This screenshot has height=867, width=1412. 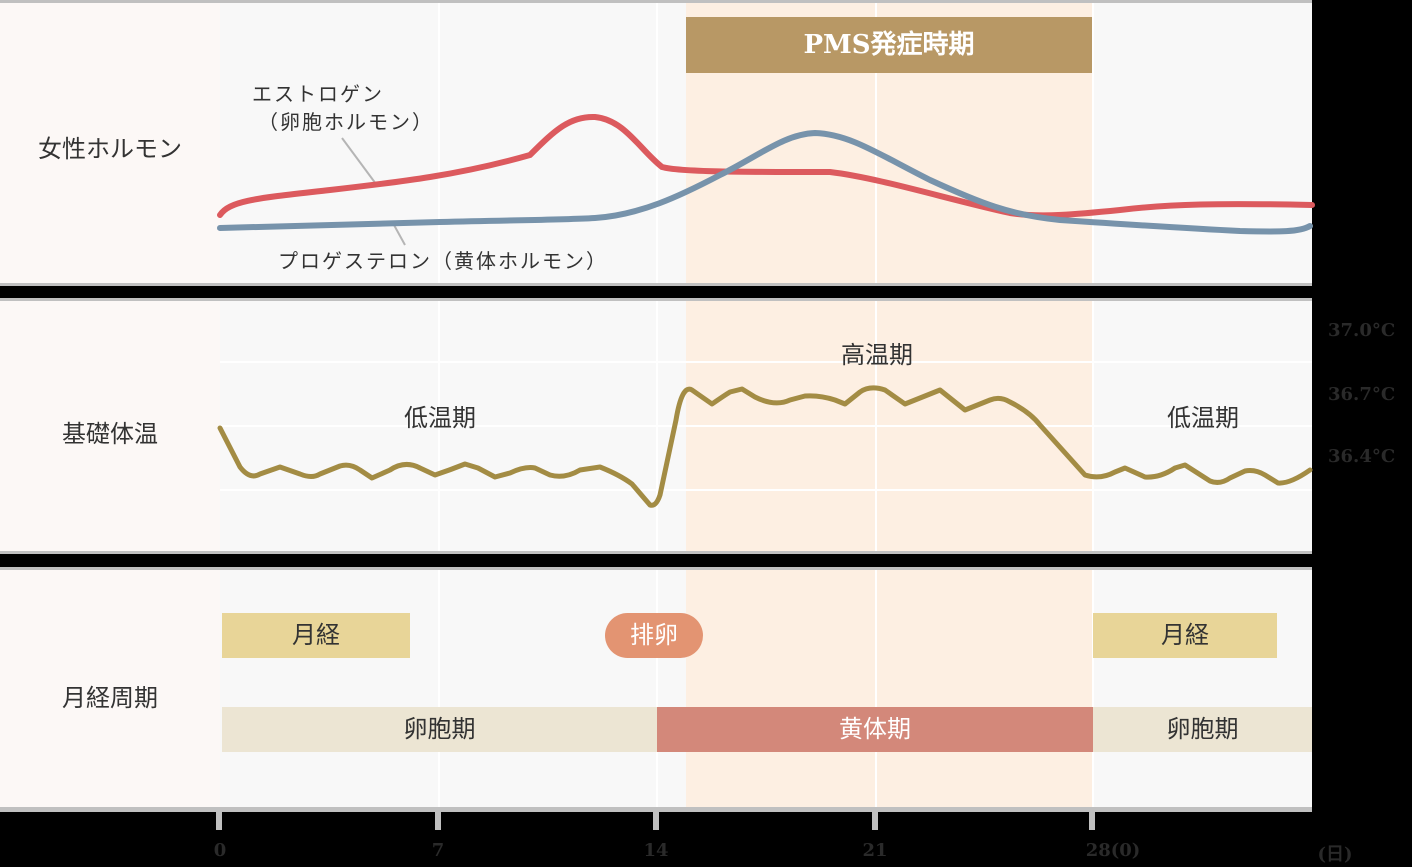 I want to click on high-temp-phase-label: 高温期, so click(x=877, y=355).